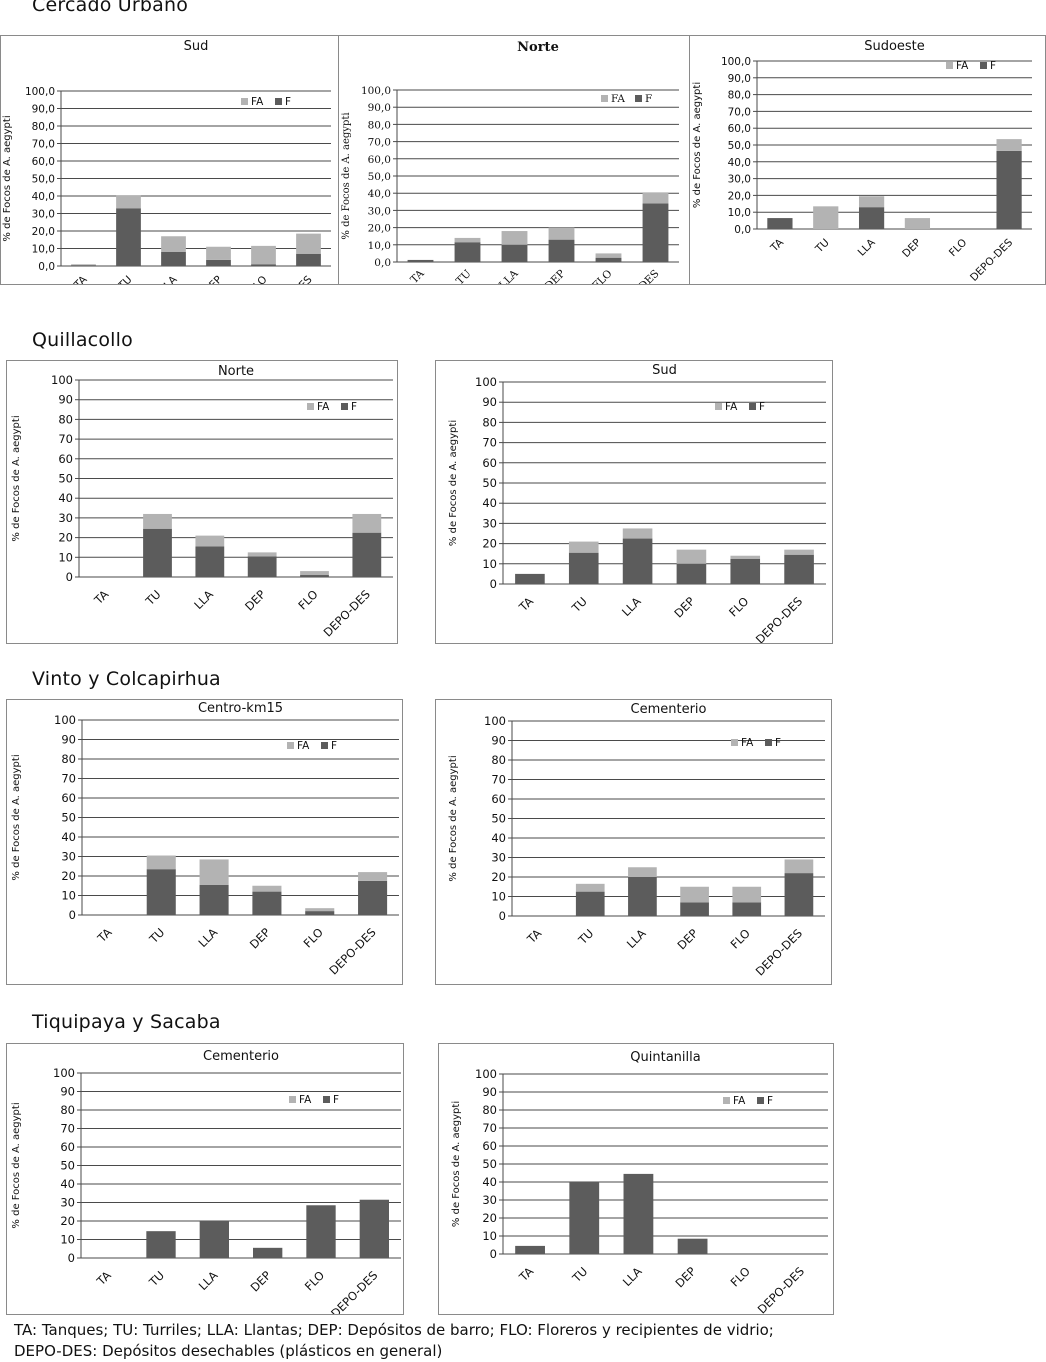 This screenshot has width=1046, height=1362. I want to click on y-tick-label: 50,0, so click(379, 177).